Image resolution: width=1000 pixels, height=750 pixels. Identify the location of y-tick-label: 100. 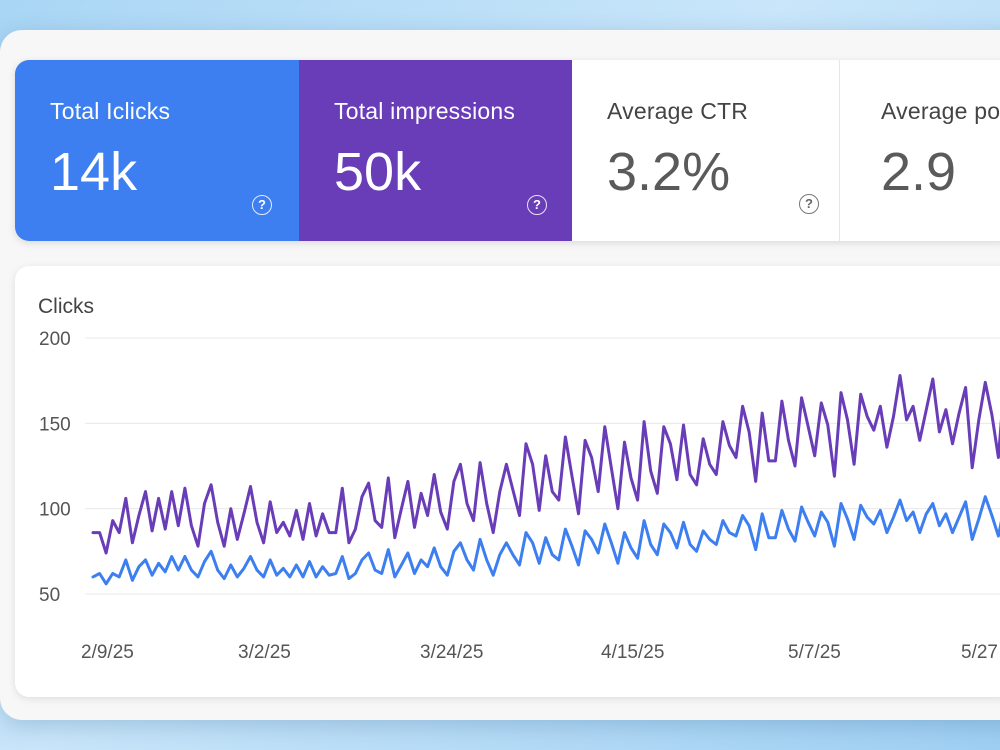
(55, 510).